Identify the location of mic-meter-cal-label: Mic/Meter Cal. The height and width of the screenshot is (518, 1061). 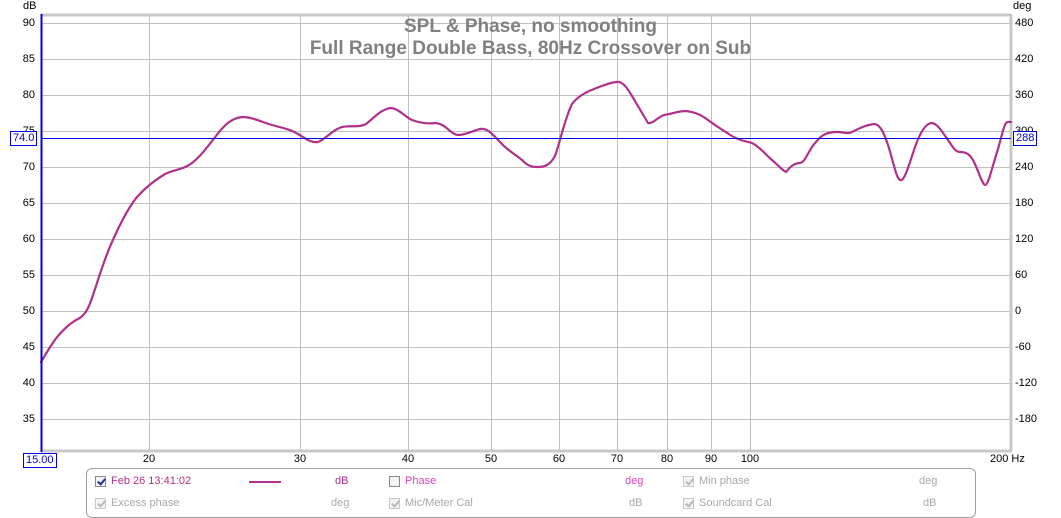
(439, 503).